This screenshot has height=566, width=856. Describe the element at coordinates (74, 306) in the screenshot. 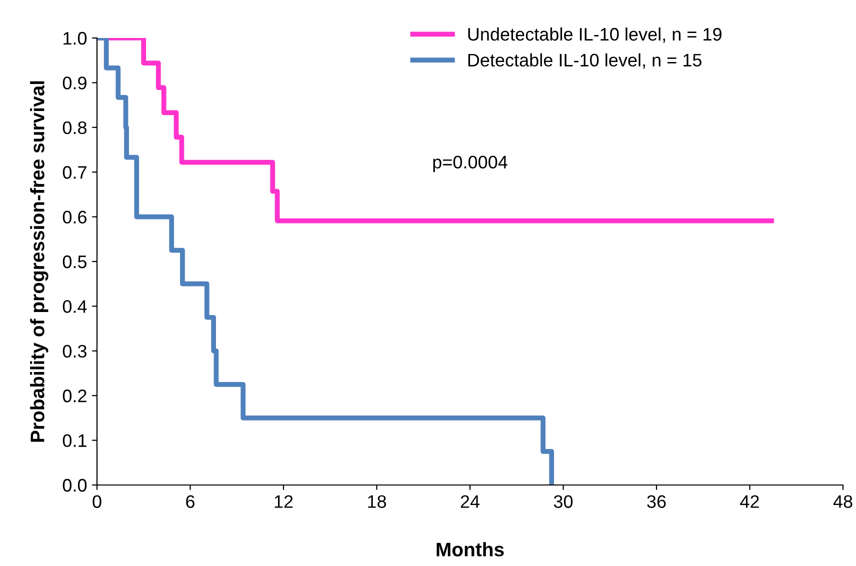

I see `y-tick-label: 0.4` at that location.